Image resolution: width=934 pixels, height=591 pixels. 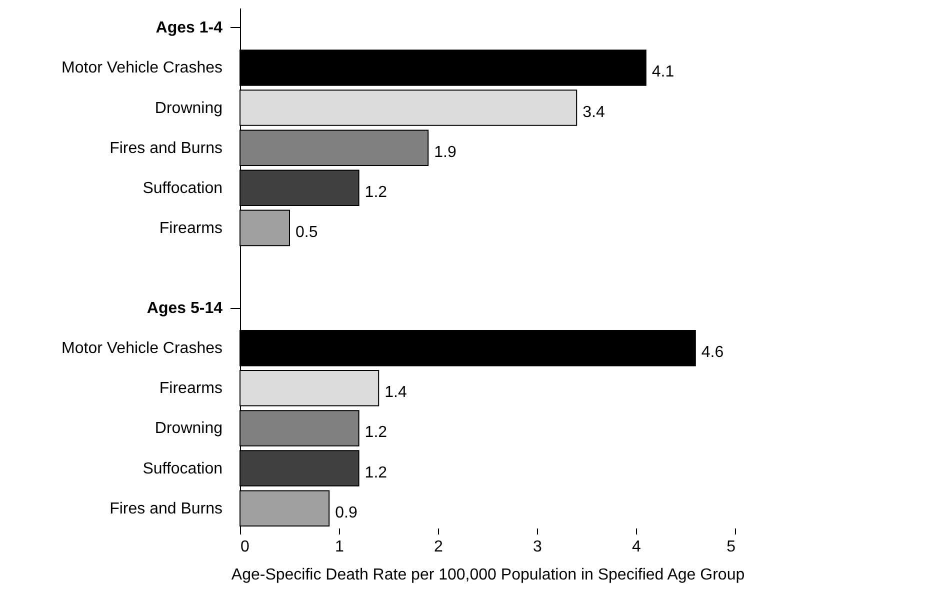 What do you see at coordinates (637, 547) in the screenshot?
I see `x-tick-label: 4` at bounding box center [637, 547].